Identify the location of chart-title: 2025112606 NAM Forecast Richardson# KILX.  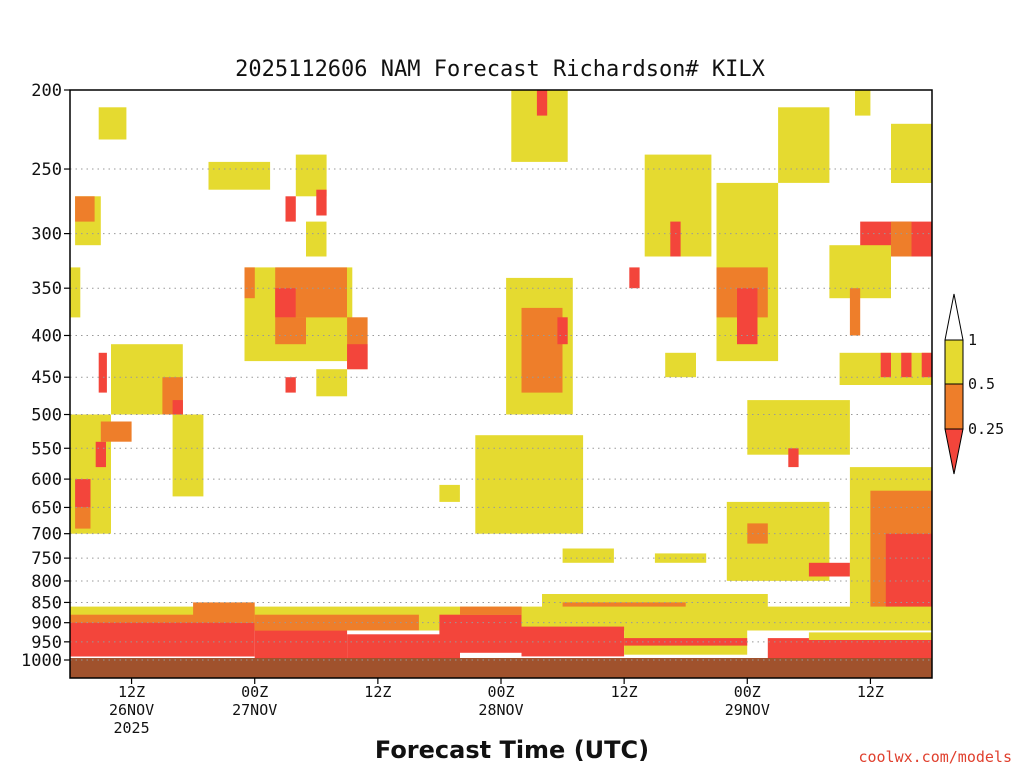
(500, 69).